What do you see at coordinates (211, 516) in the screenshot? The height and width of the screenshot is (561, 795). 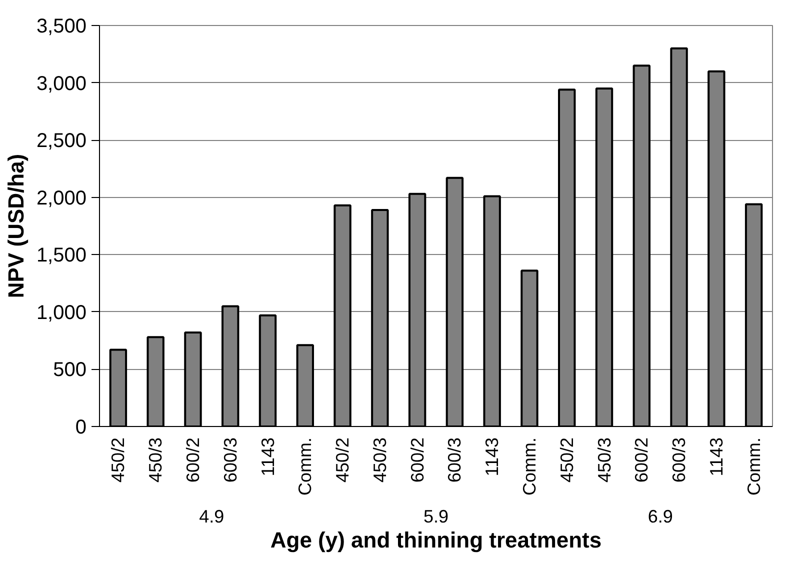 I see `text: 4.9` at bounding box center [211, 516].